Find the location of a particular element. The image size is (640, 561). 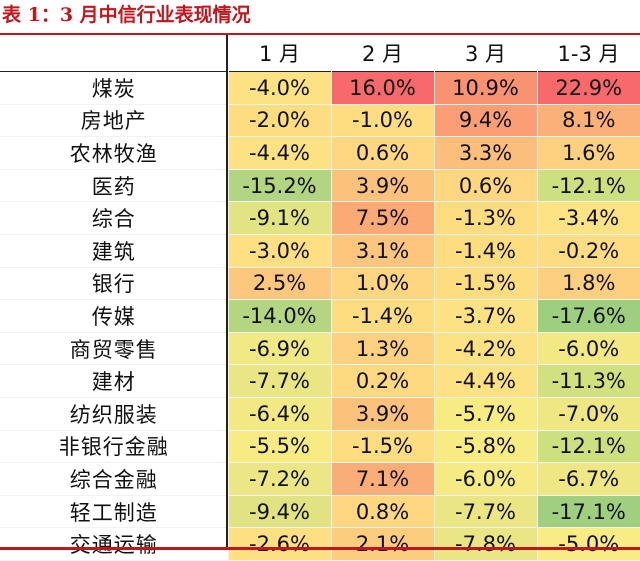

table-row: 医药 -15.2% 3.9% 0.6% -12.1% is located at coordinates (320, 186).